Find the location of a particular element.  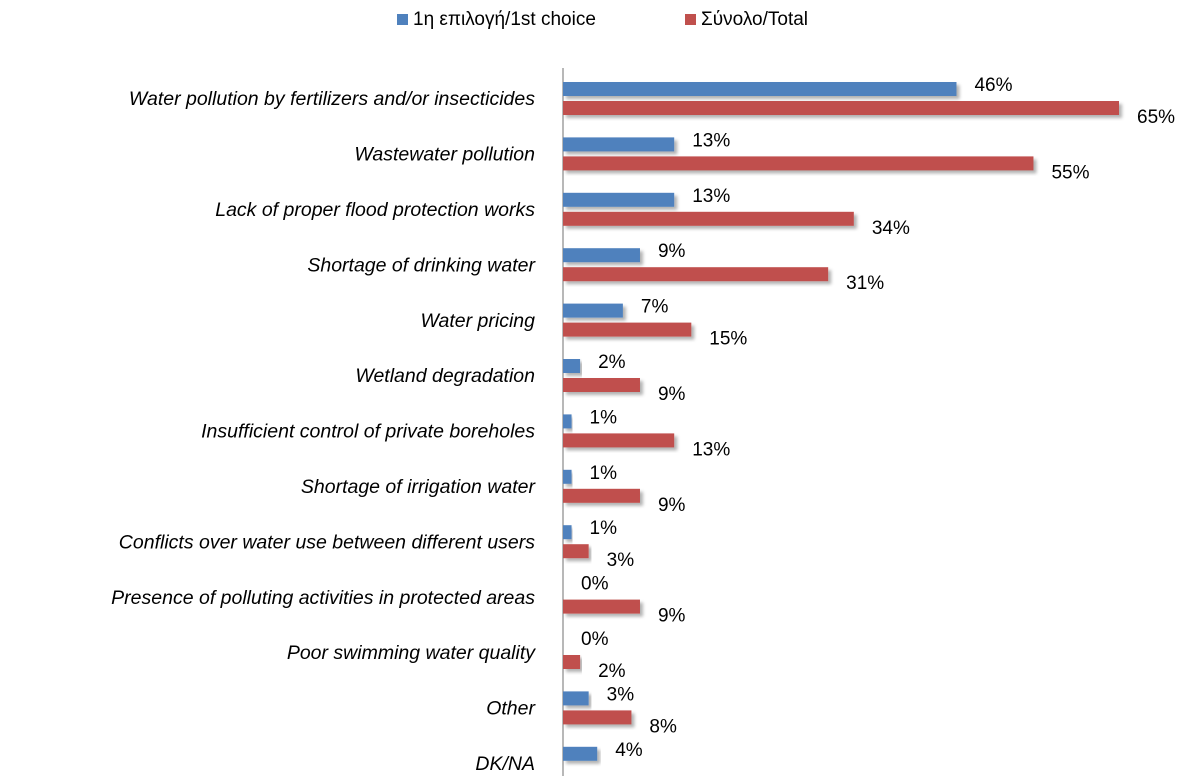

category-label: DK/NA is located at coordinates (505, 764).